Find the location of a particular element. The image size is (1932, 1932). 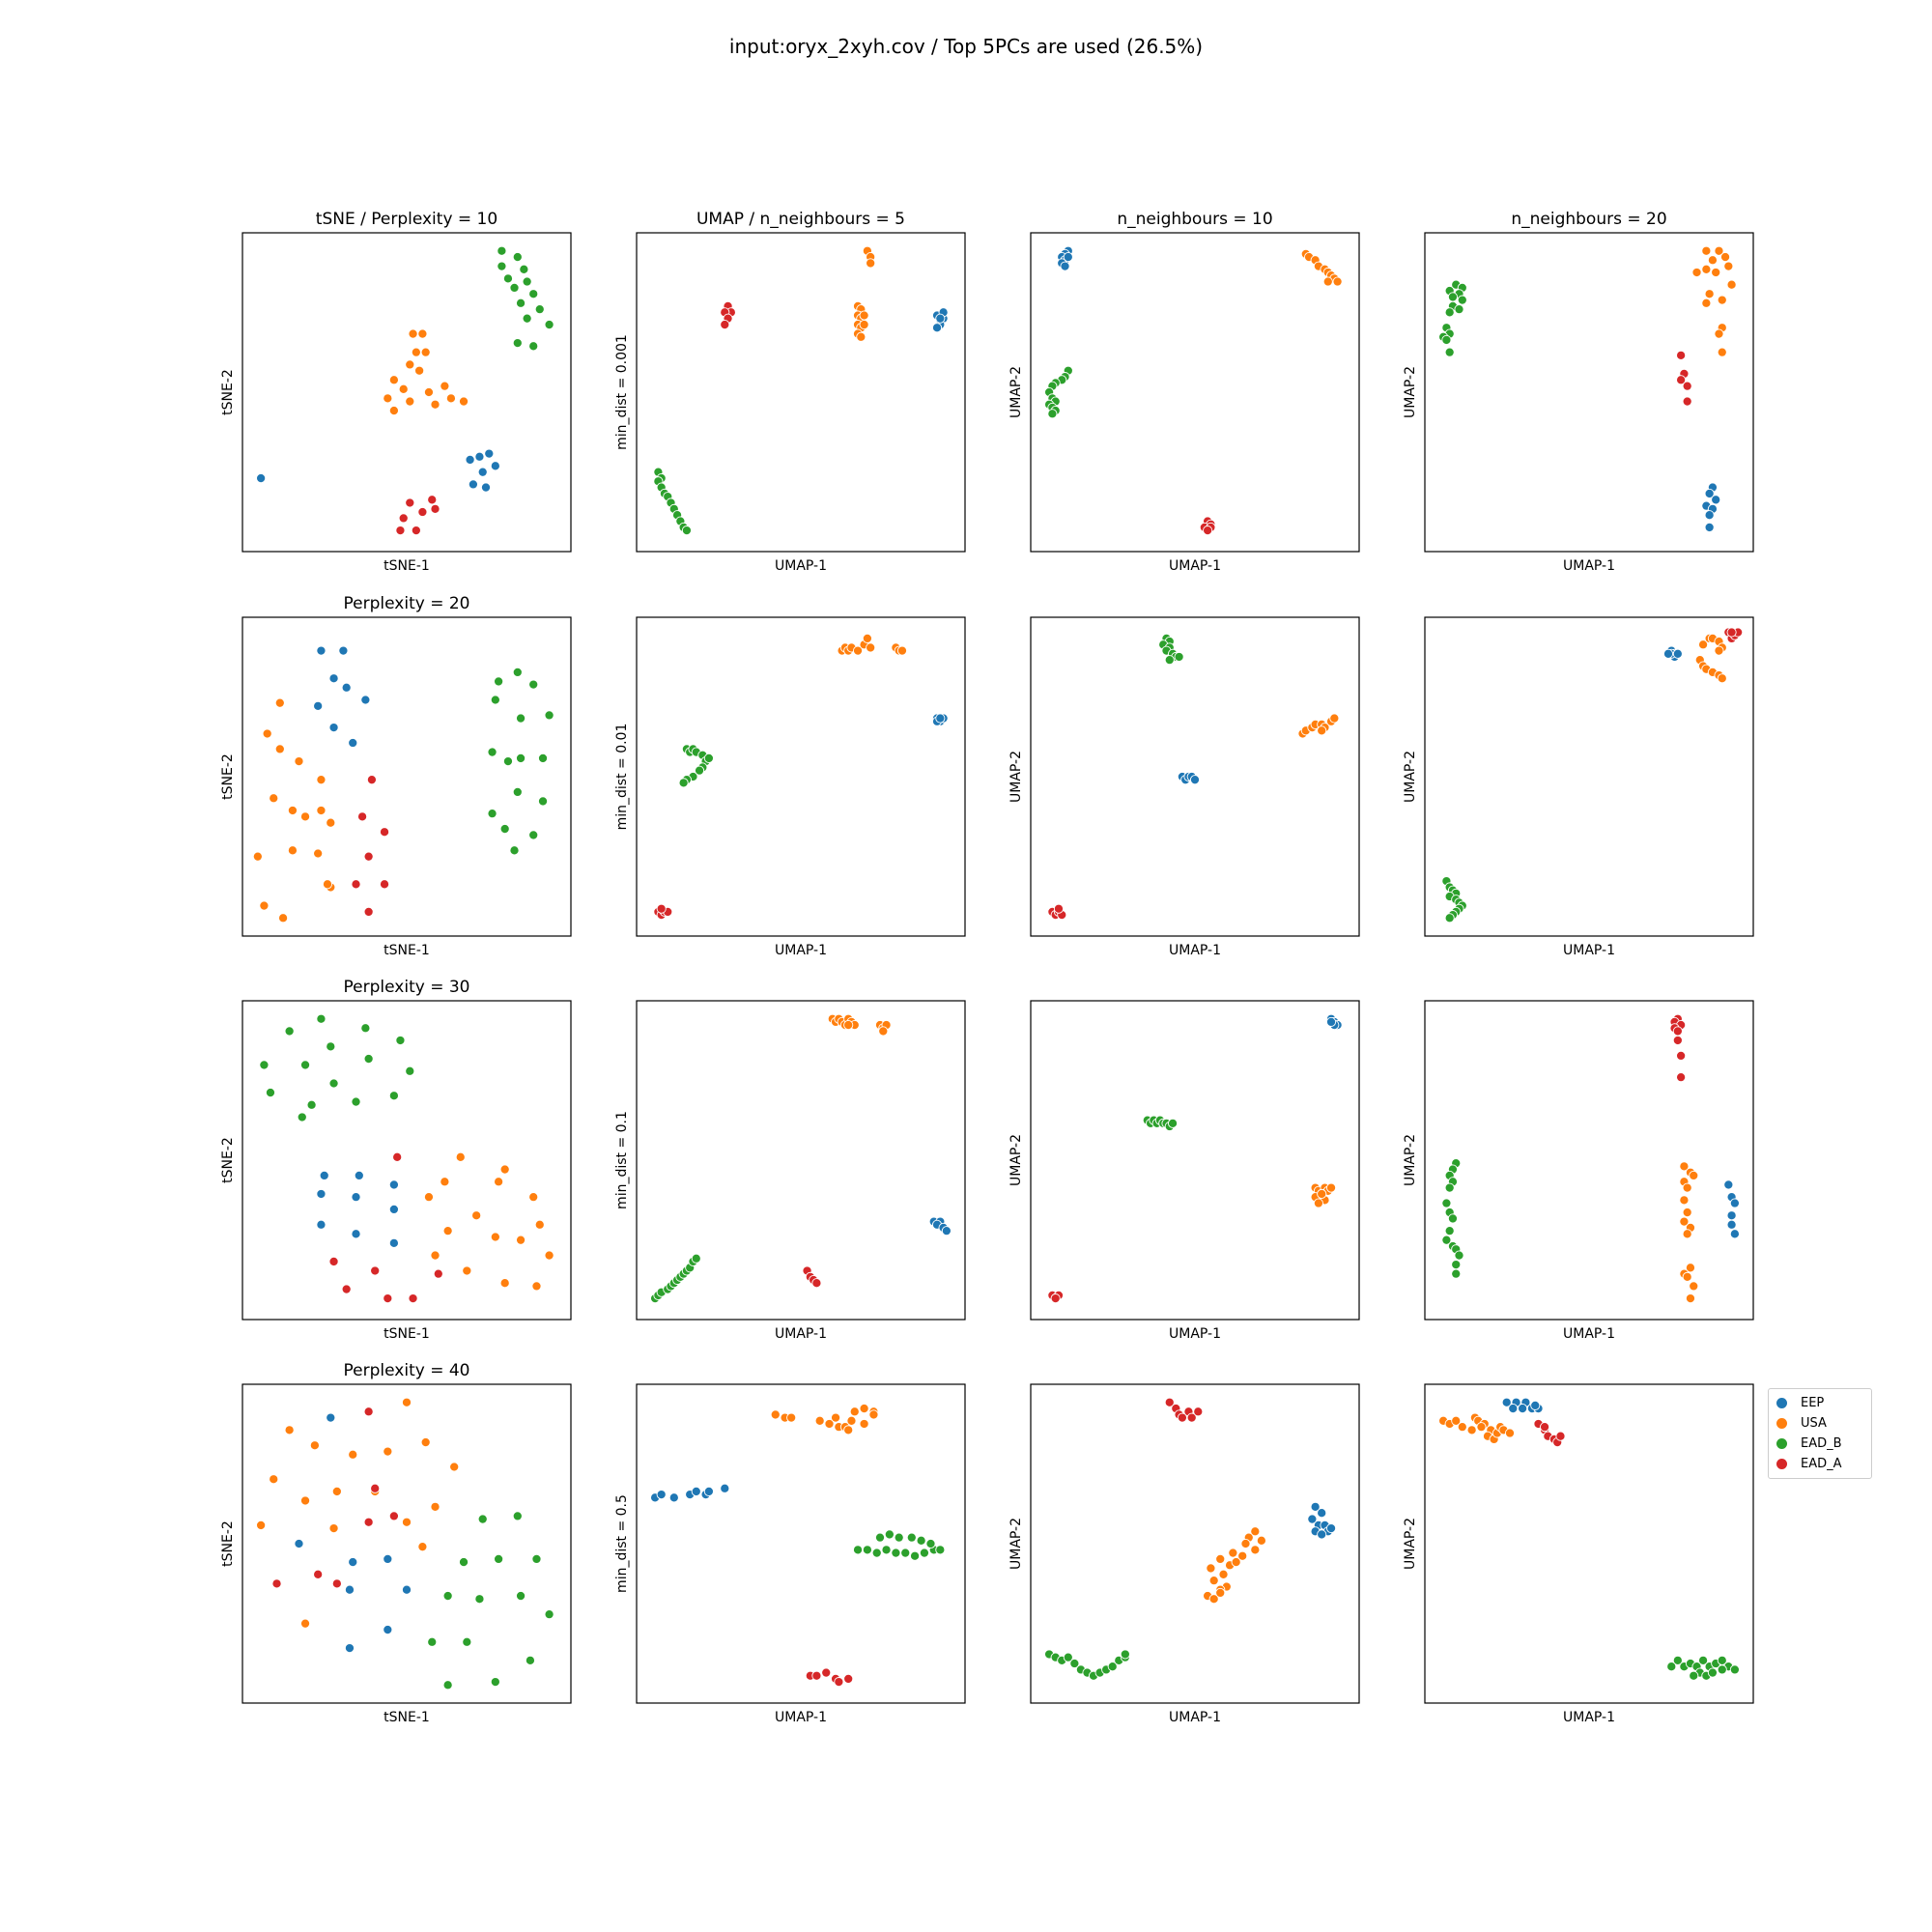

panel-11: UMAP-1 UMAP-2 is located at coordinates (1184, 1171).